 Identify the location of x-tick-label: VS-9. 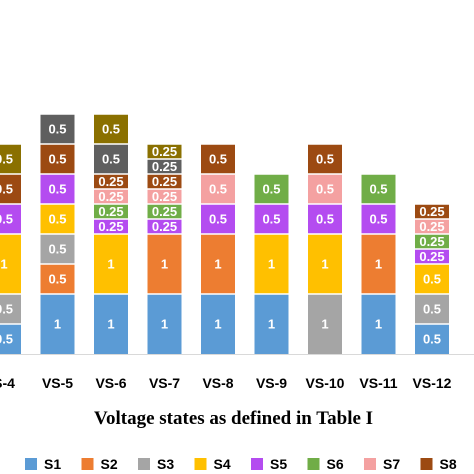
(271, 383).